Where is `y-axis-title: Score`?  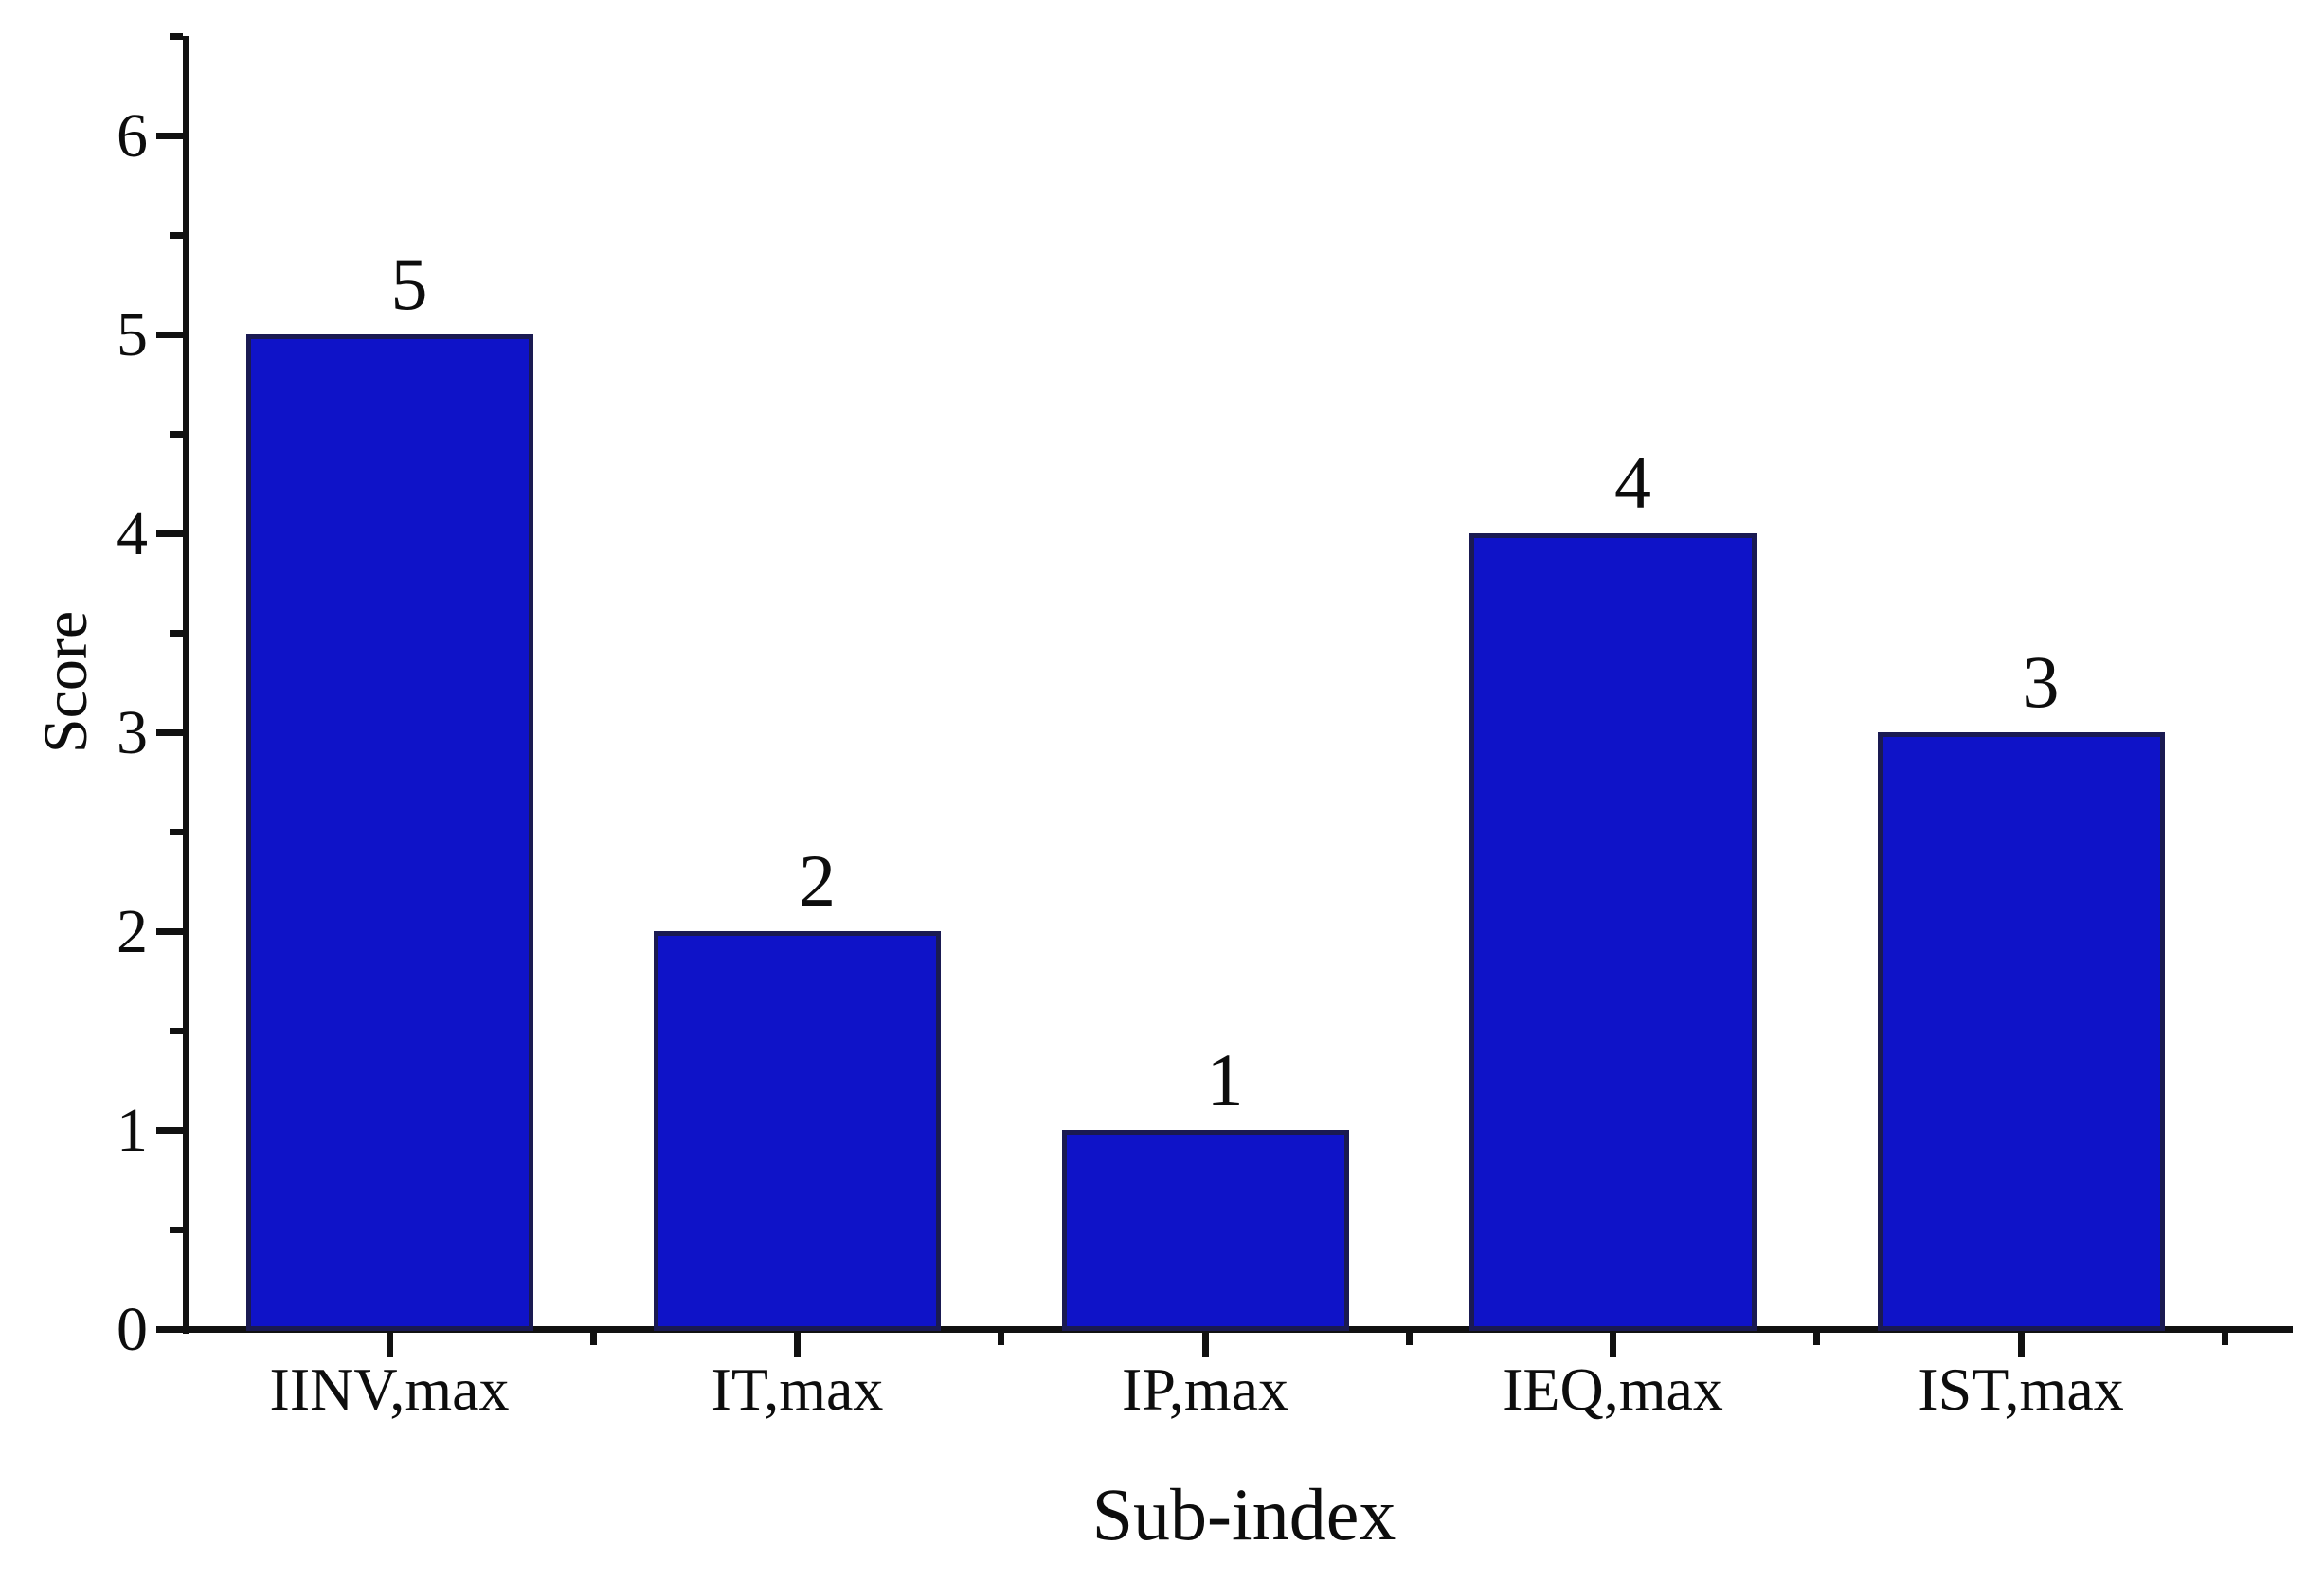
y-axis-title: Score is located at coordinates (65, 682).